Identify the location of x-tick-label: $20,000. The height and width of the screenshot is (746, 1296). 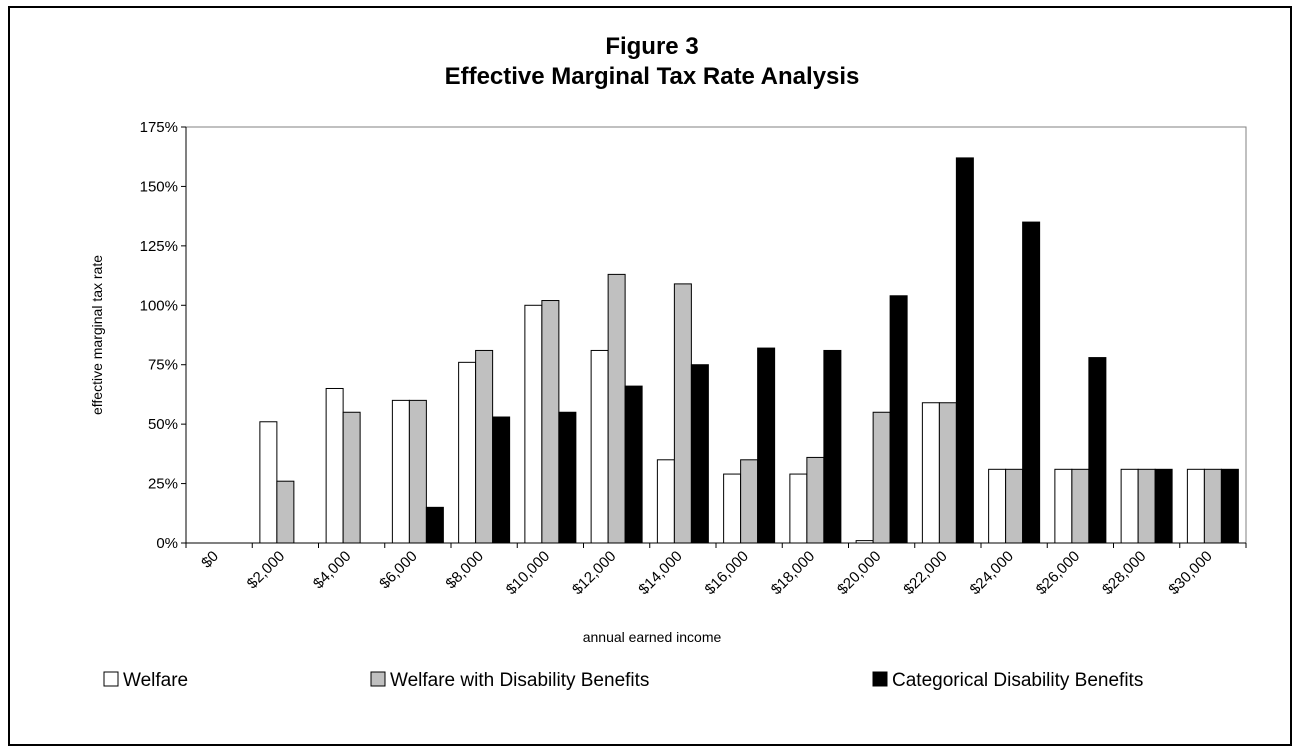
(859, 573).